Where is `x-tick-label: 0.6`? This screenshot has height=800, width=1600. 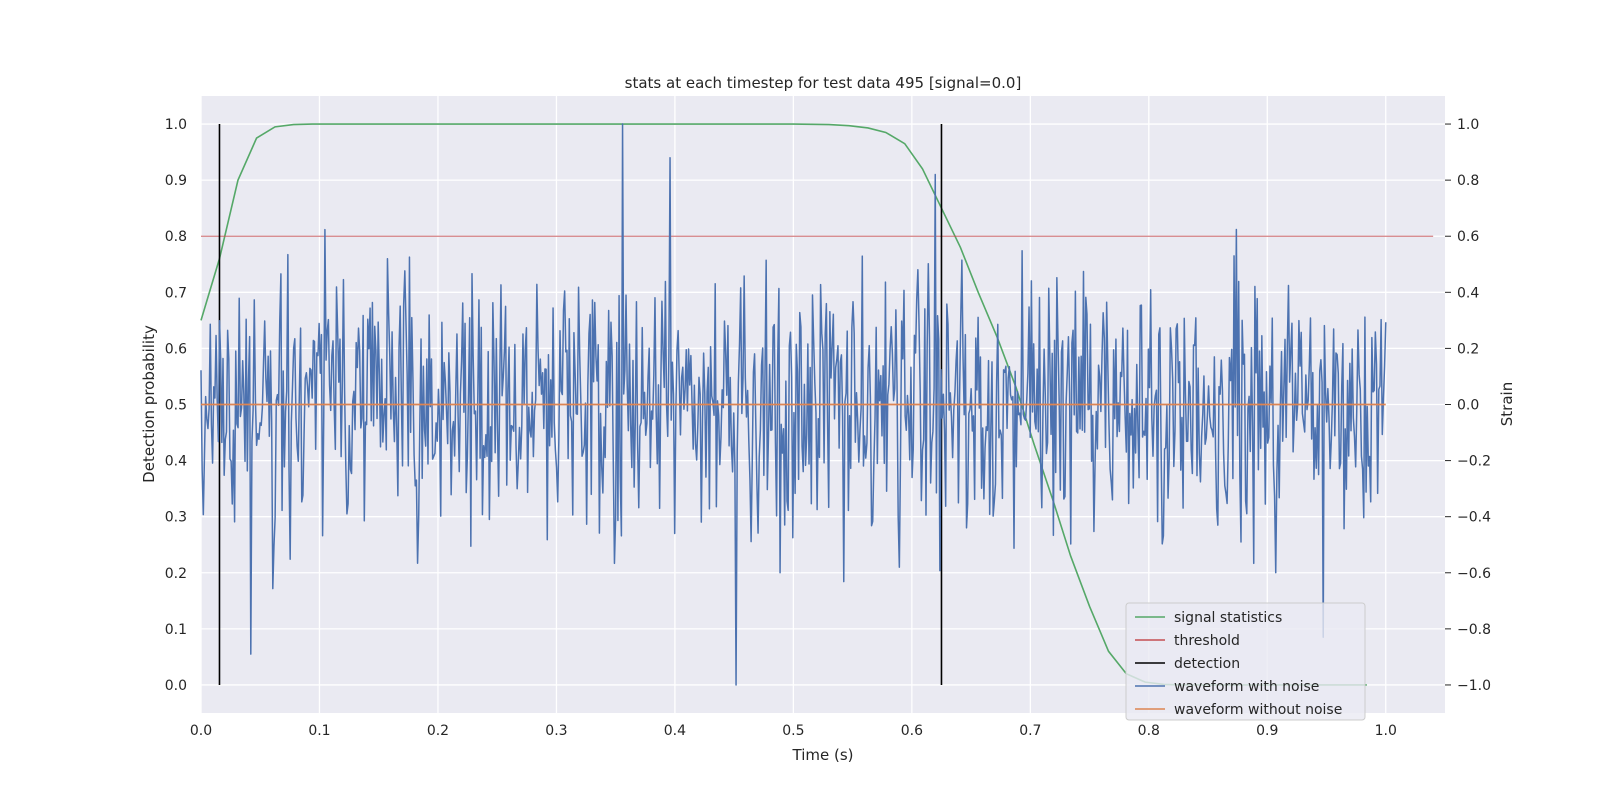 x-tick-label: 0.6 is located at coordinates (912, 731).